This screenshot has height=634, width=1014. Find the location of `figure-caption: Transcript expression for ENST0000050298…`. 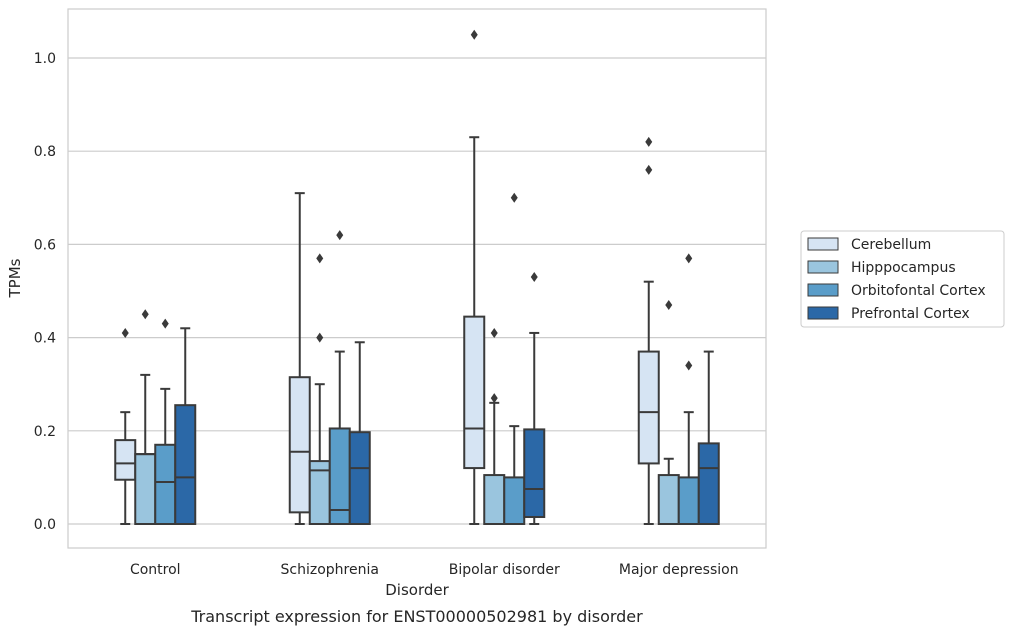

figure-caption: Transcript expression for ENST0000050298… is located at coordinates (416, 616).